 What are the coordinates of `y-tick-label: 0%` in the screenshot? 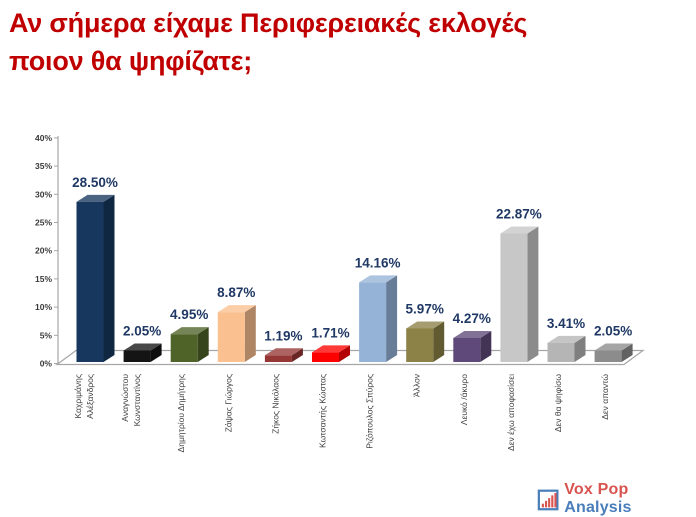 It's located at (46, 364).